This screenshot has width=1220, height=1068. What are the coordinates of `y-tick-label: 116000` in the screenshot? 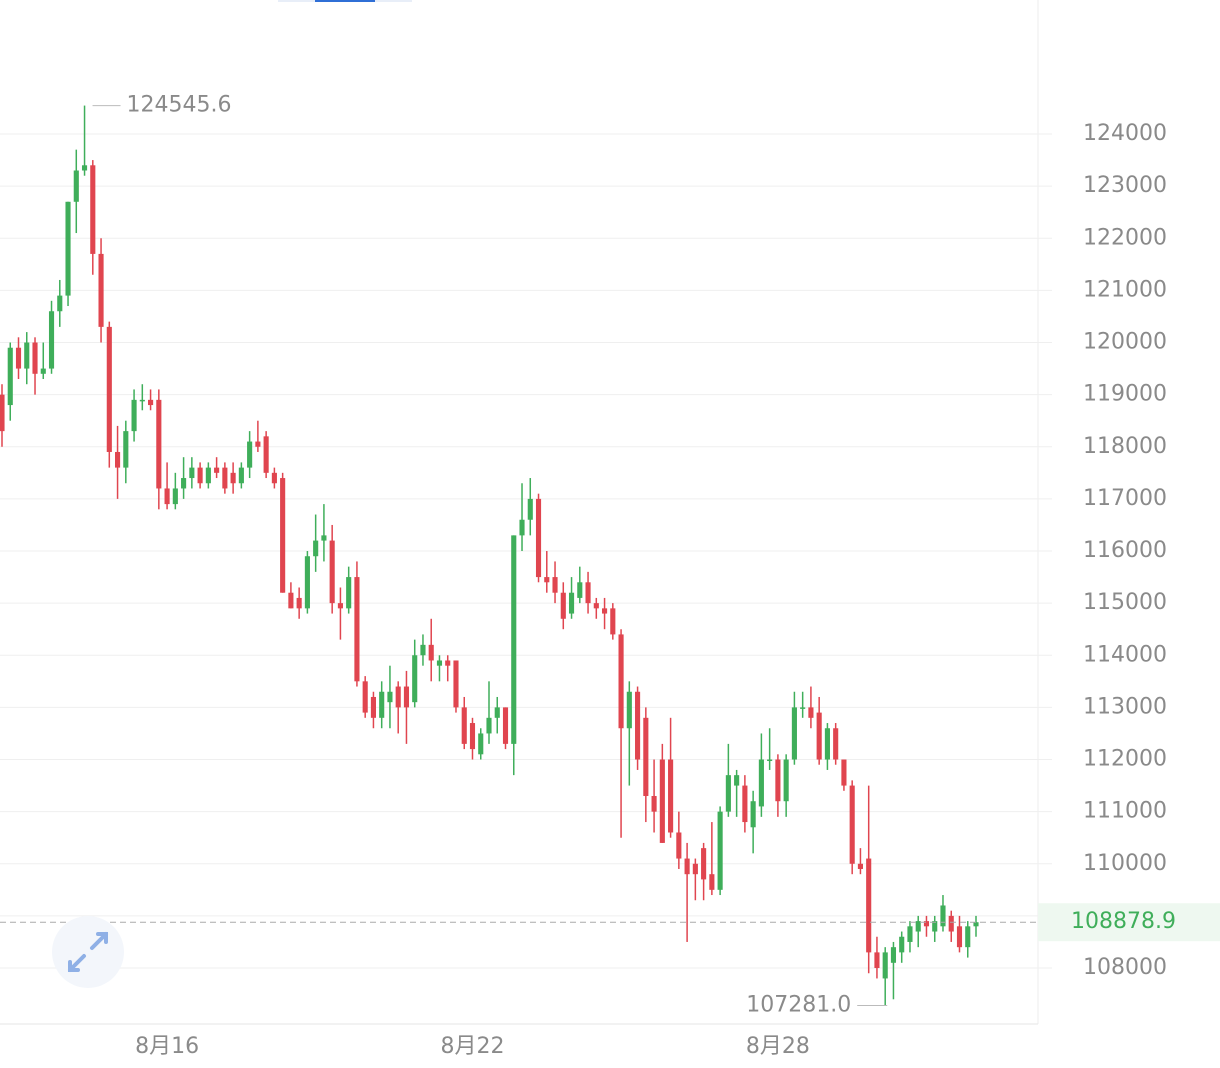 It's located at (1125, 550).